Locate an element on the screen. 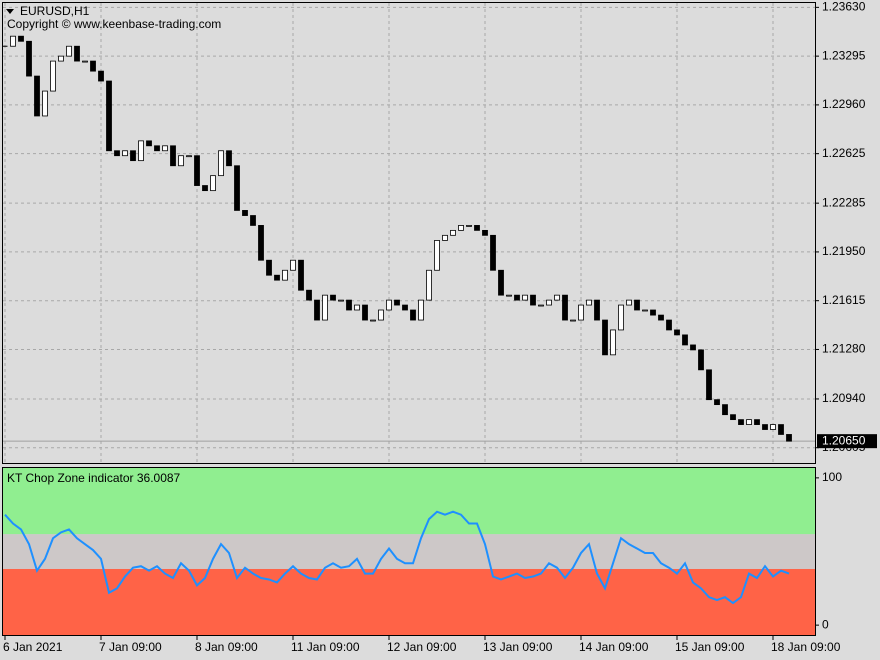  price-label-box is located at coordinates (847, 441).